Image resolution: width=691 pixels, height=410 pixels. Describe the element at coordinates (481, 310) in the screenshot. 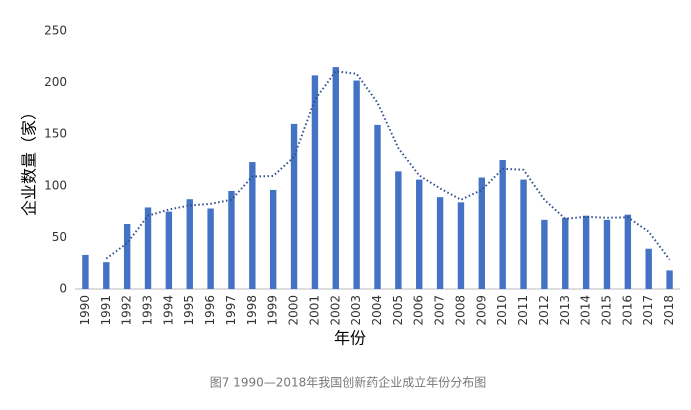

I see `x-tick-label: 2009` at that location.